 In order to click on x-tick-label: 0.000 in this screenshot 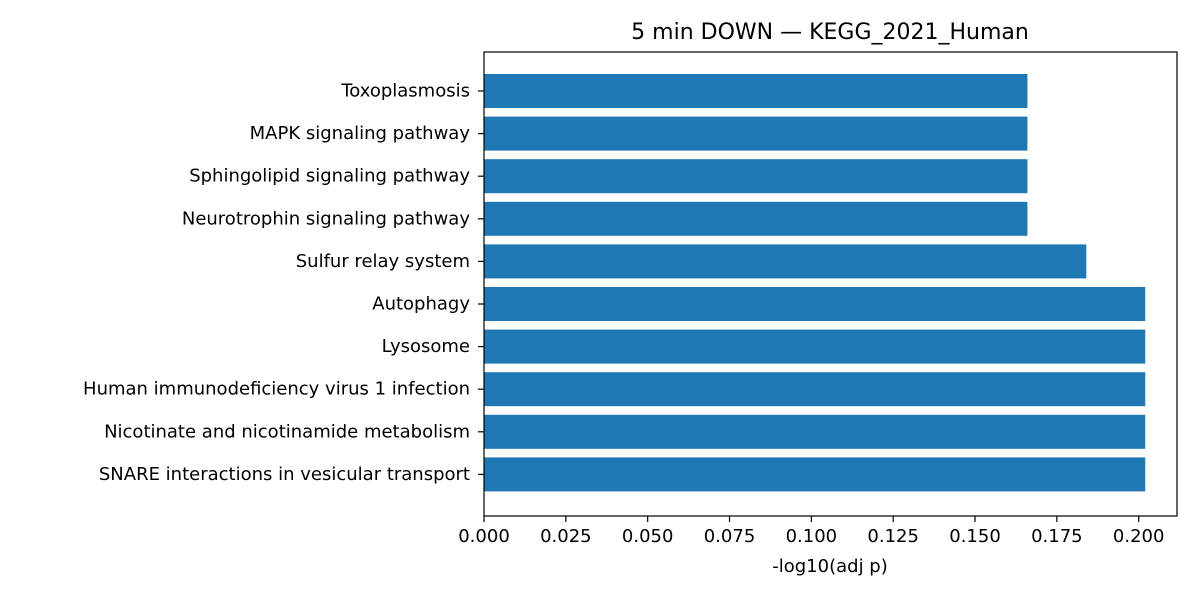, I will do `click(484, 536)`.